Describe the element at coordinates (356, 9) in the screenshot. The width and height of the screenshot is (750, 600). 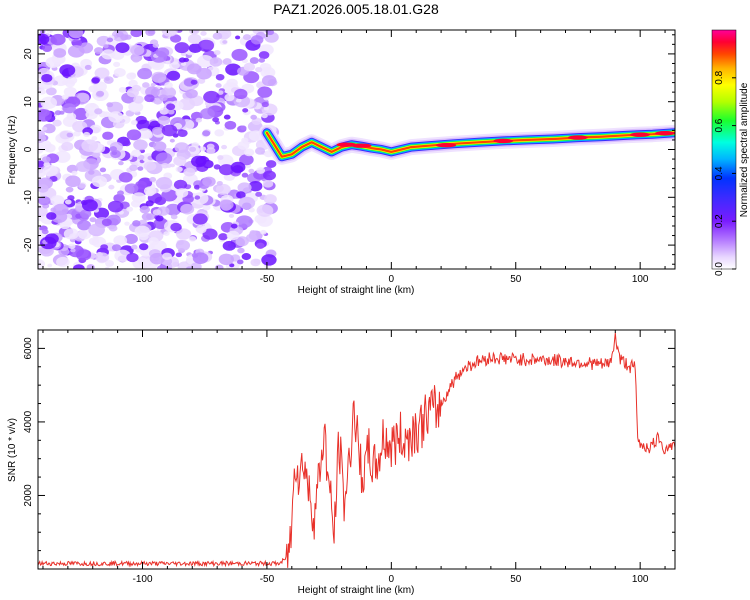
I see `chart-title: PAZ1.2026.005.18.01.G28` at that location.